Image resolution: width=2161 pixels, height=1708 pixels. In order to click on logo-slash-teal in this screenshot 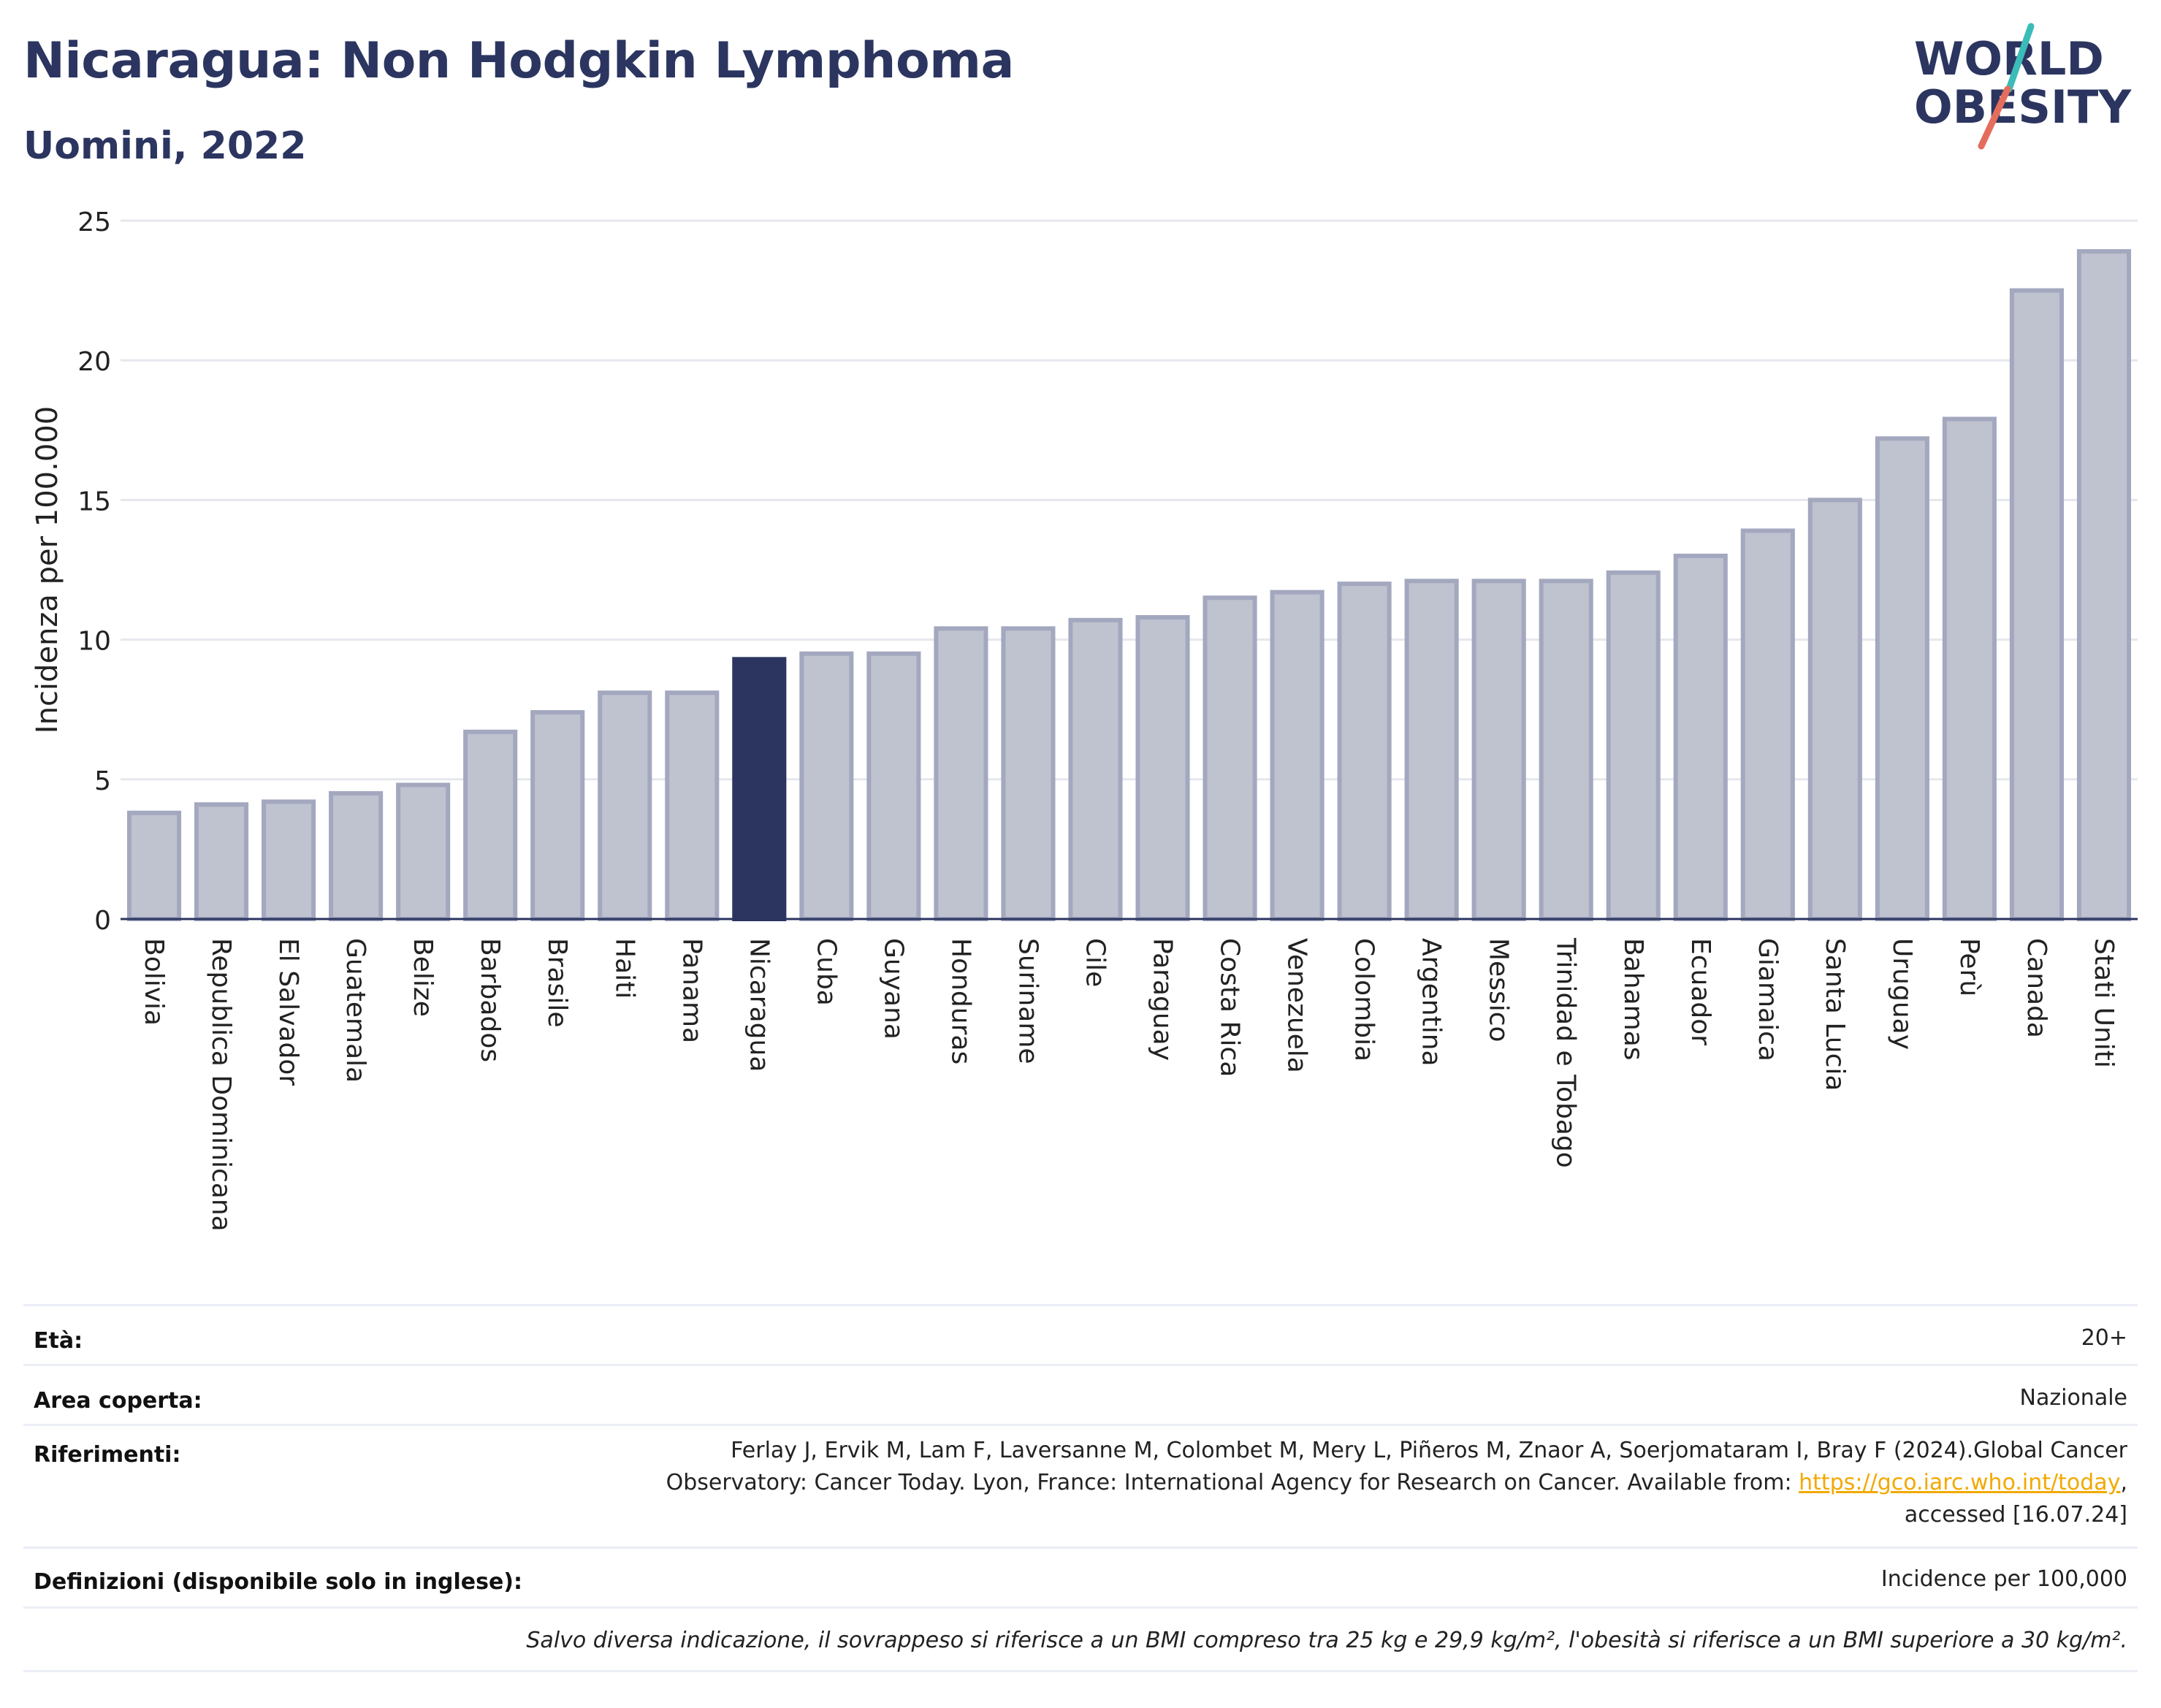, I will do `click(2020, 58)`.